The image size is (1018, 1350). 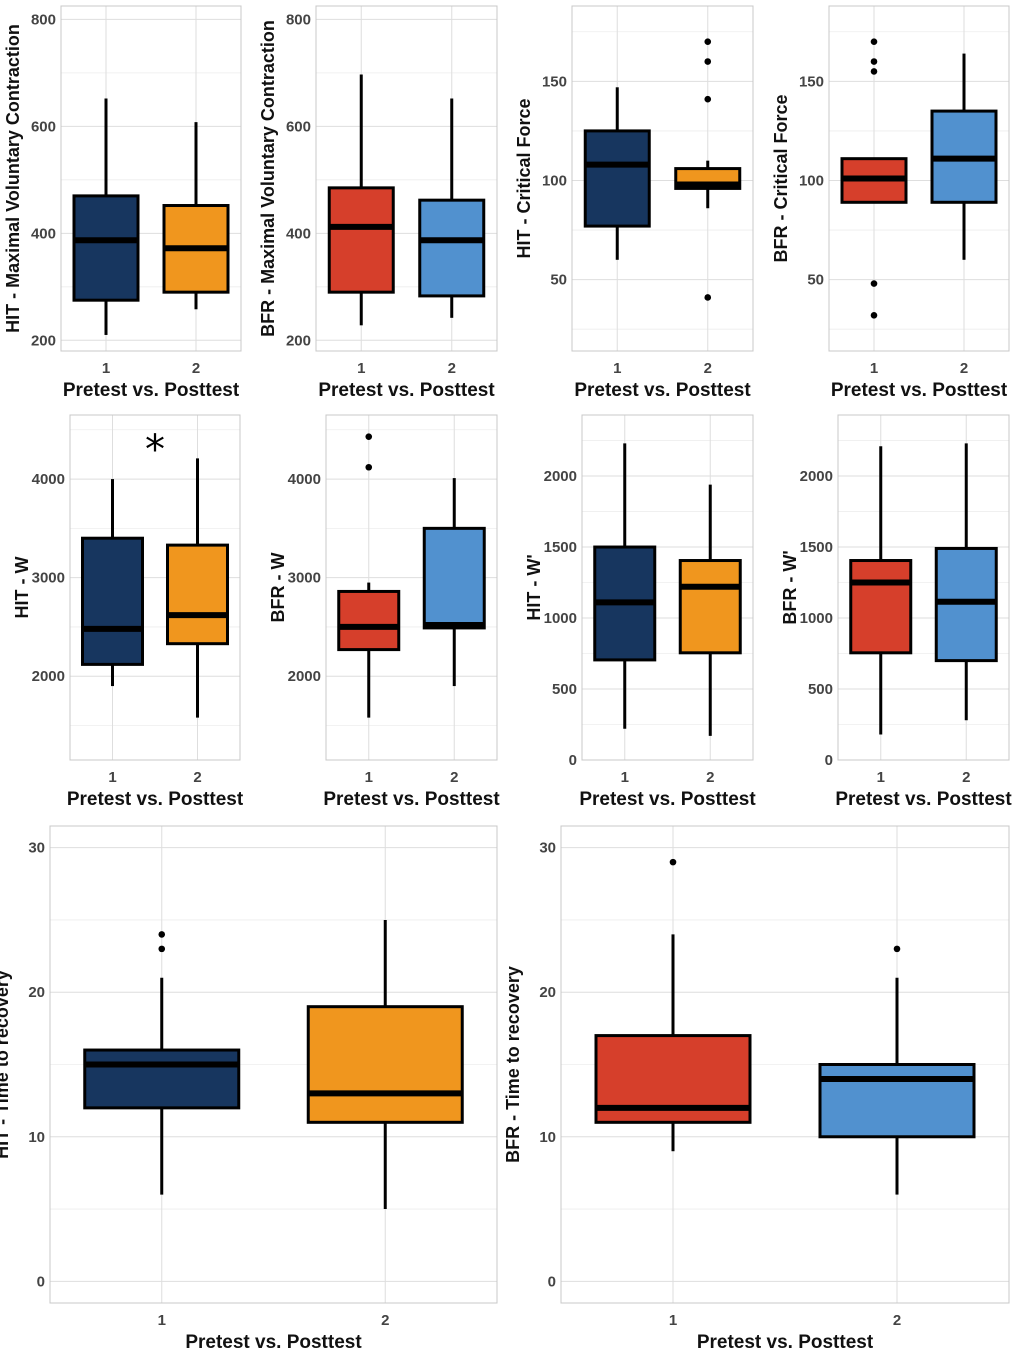 I want to click on y-tick-label: 1500, so click(x=816, y=547).